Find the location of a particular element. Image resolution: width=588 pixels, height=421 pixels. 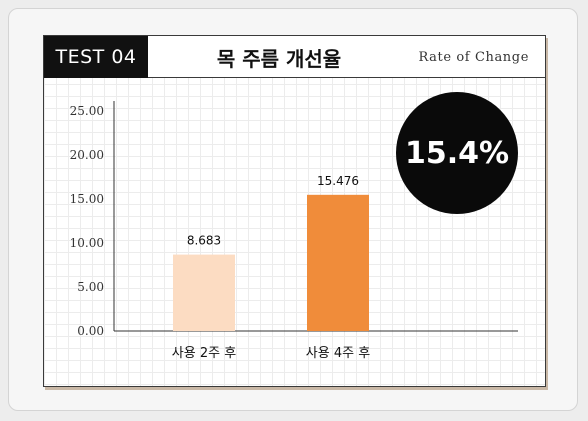

y-tick-label: 15.00 is located at coordinates (87, 199).